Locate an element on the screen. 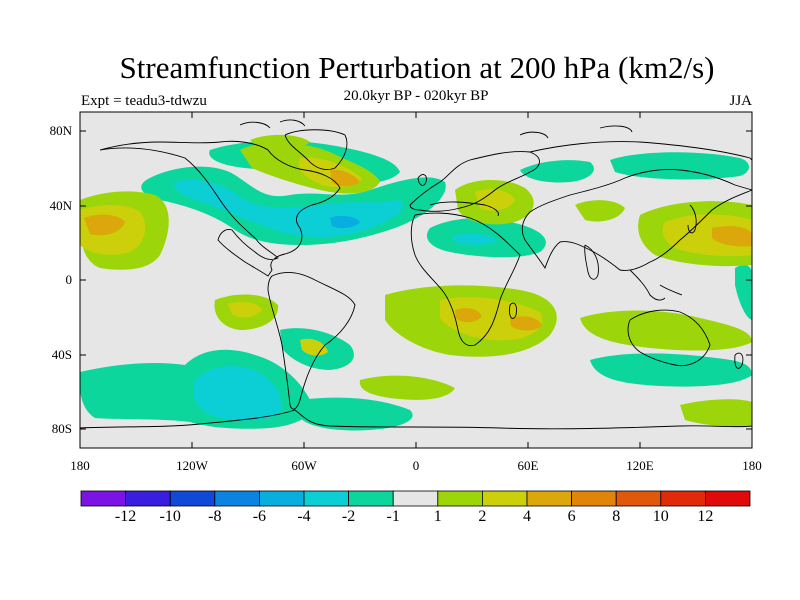 The width and height of the screenshot is (800, 600). coast-uk is located at coordinates (422, 180).